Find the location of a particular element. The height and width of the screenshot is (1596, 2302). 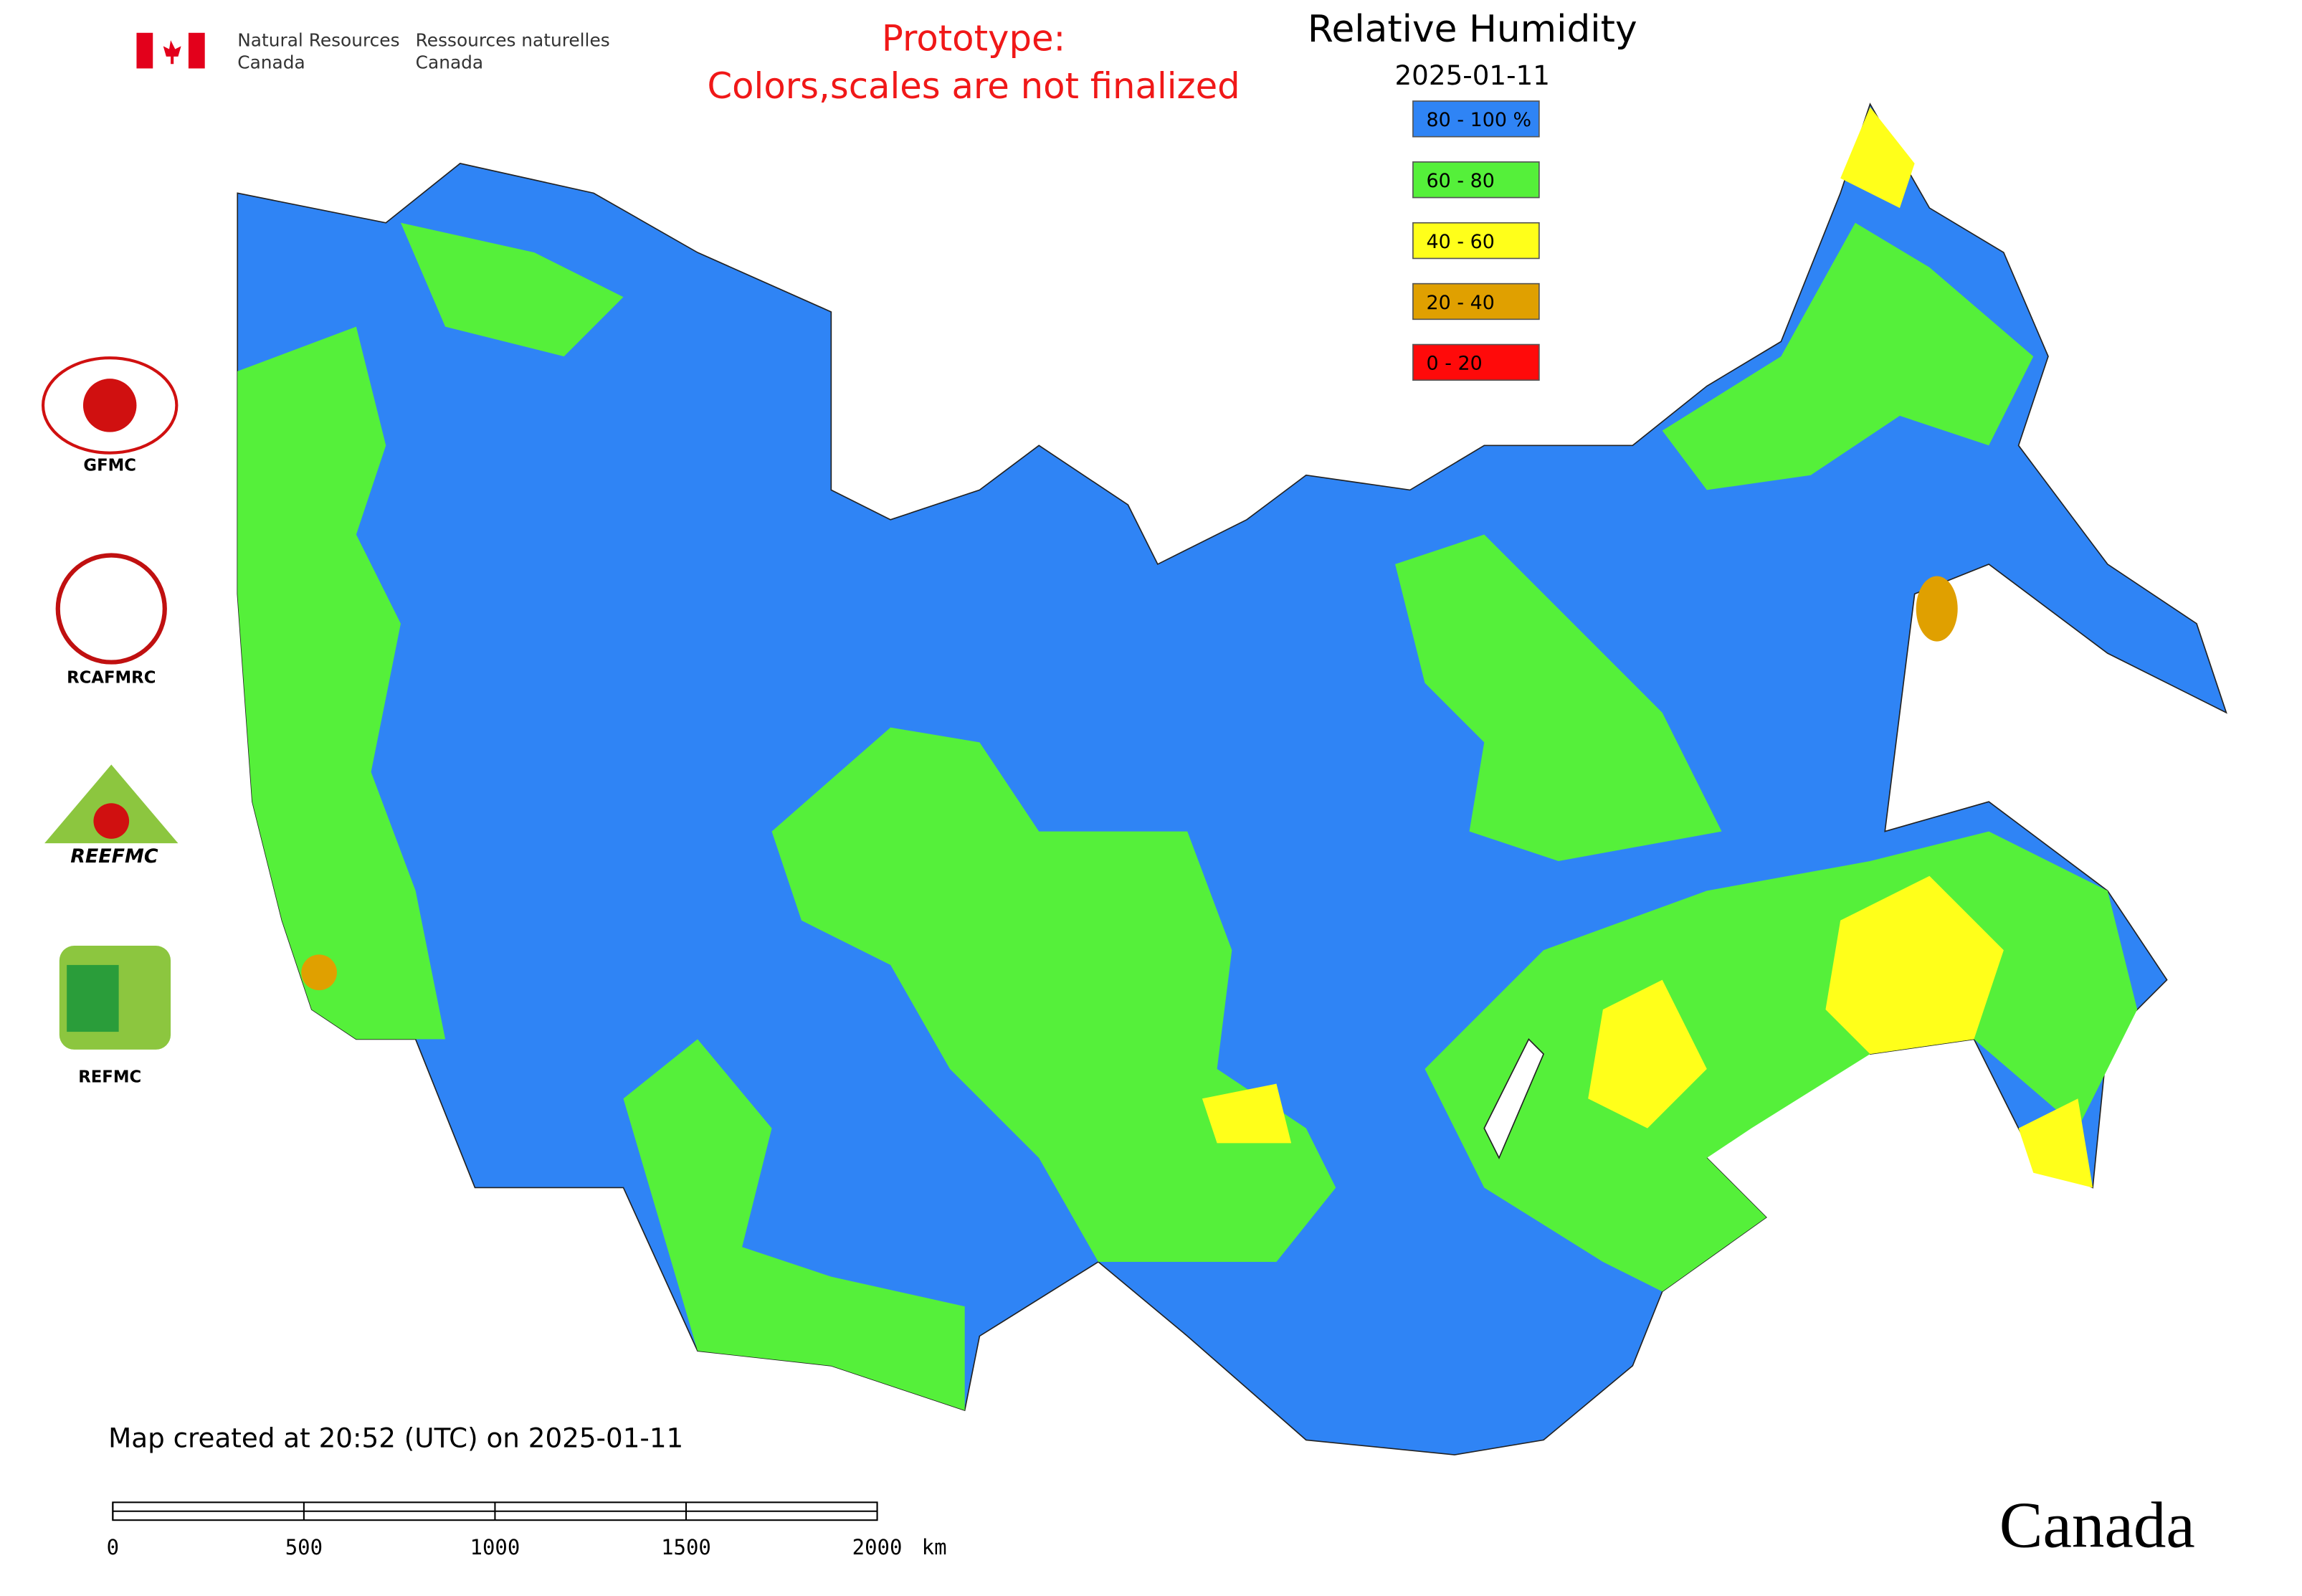

notice: Colors,scales are not finalized is located at coordinates (974, 86).